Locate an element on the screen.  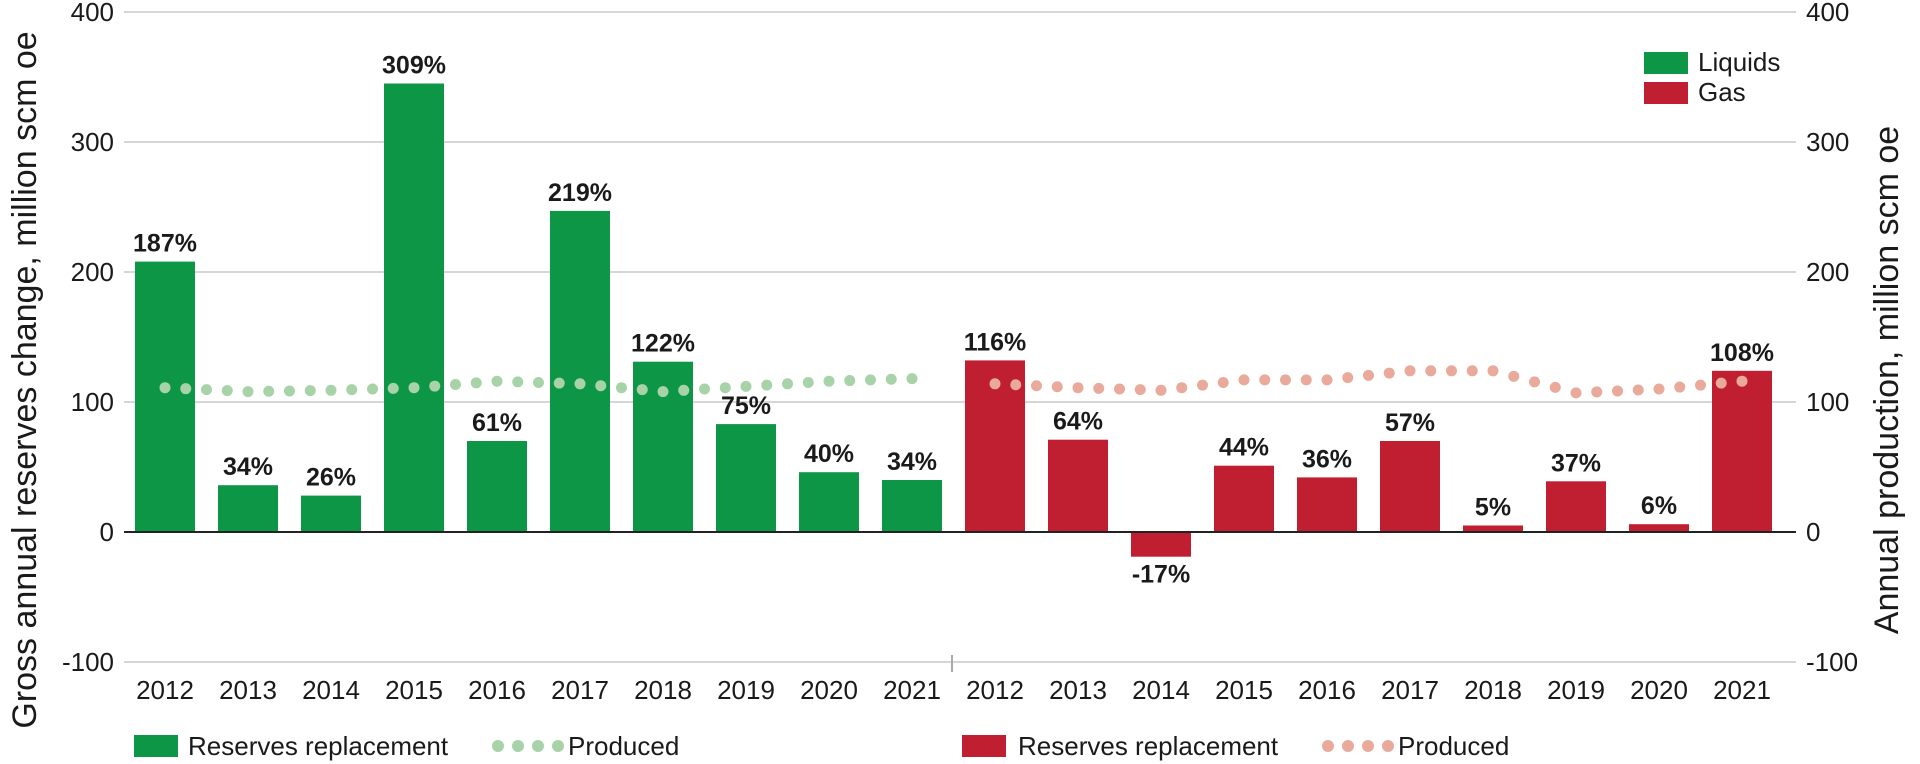
right-tick-label: 300 is located at coordinates (1827, 142).